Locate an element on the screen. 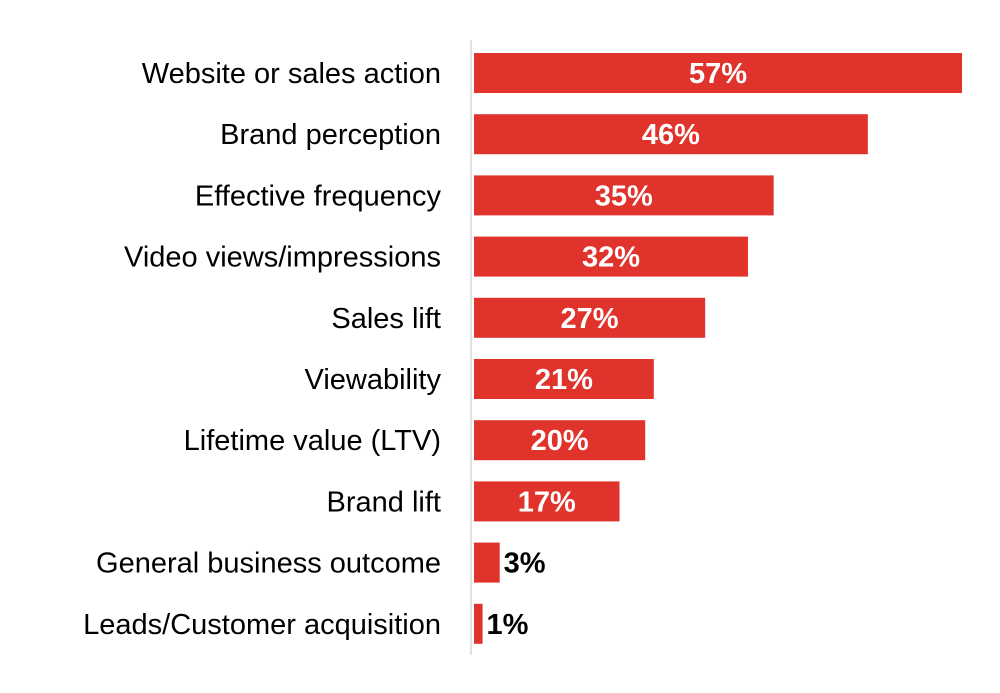 This screenshot has height=693, width=1000. data-label: 20% is located at coordinates (560, 441).